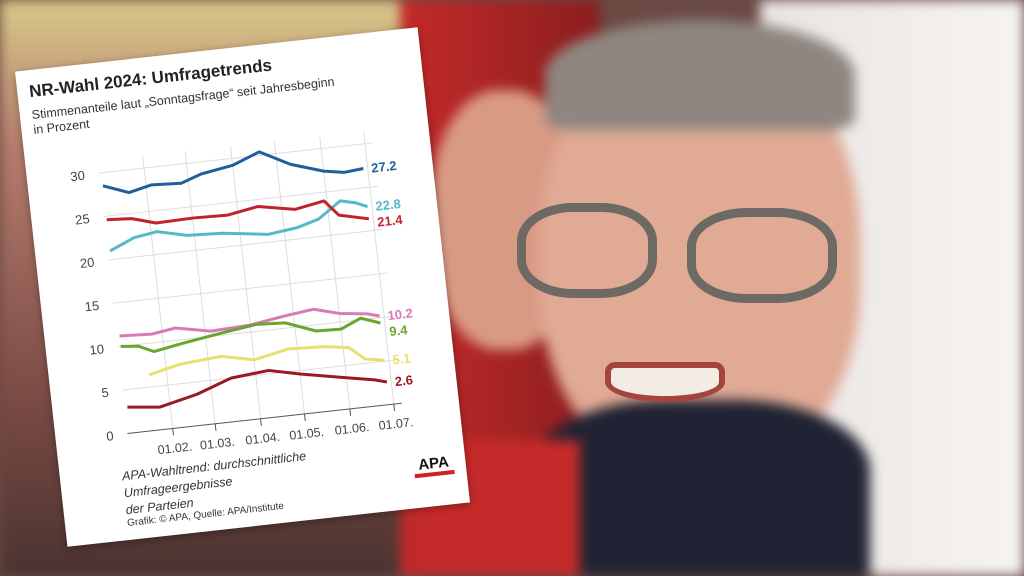  Describe the element at coordinates (400, 314) in the screenshot. I see `series-end-label: 10.2` at that location.